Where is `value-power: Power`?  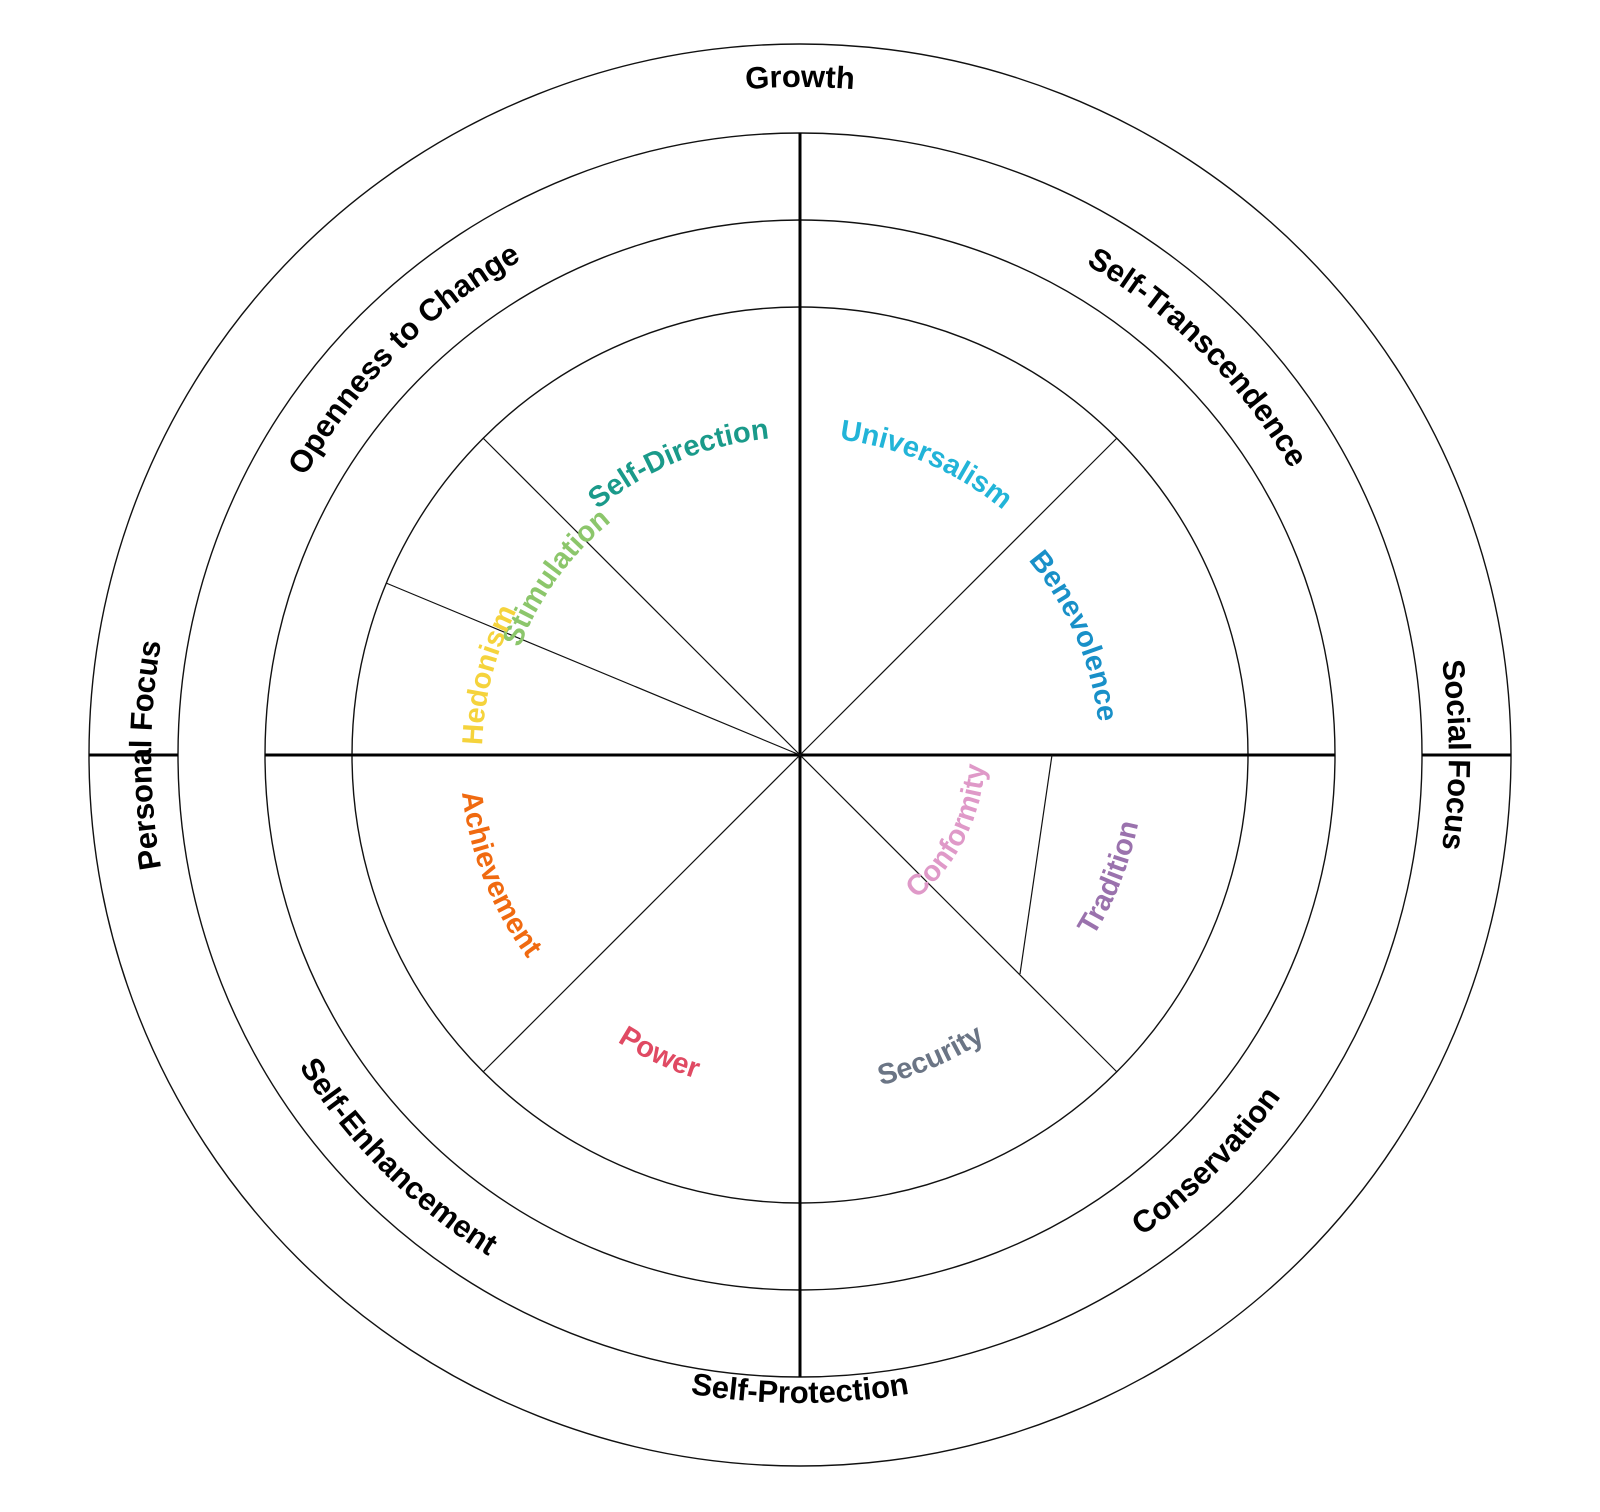
value-power: Power is located at coordinates (659, 1052).